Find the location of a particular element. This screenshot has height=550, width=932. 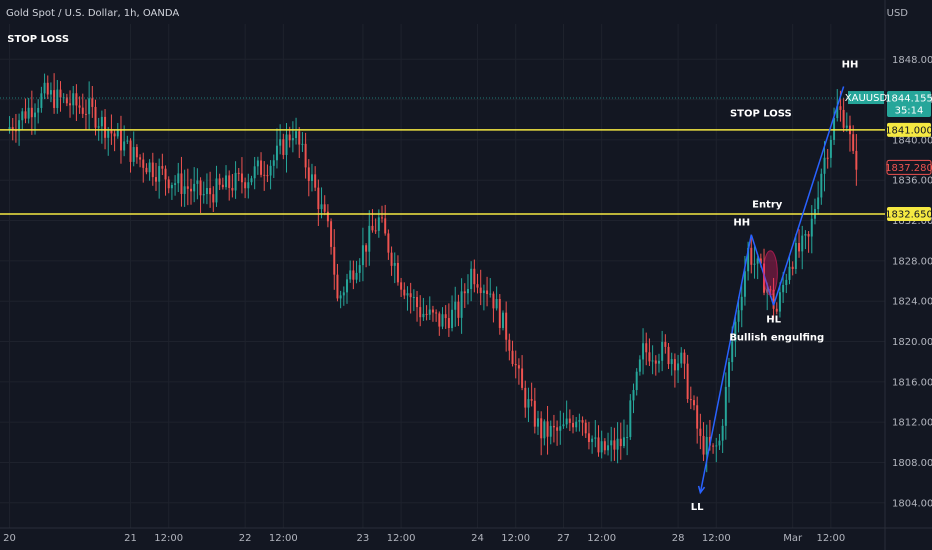

symbol-tag is located at coordinates (866, 98).